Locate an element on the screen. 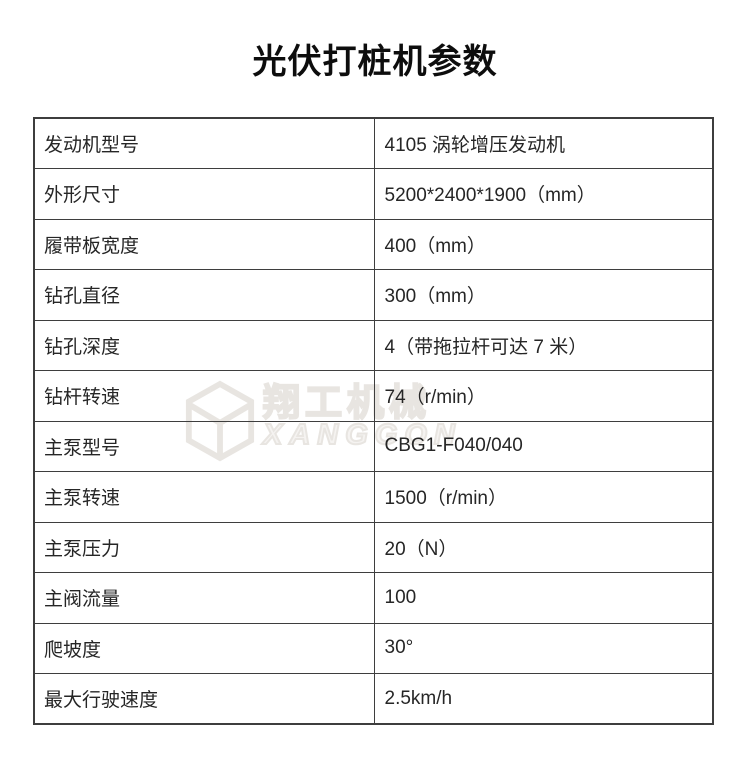 The width and height of the screenshot is (750, 766). table-row: 主阀流量 100 is located at coordinates (373, 598).